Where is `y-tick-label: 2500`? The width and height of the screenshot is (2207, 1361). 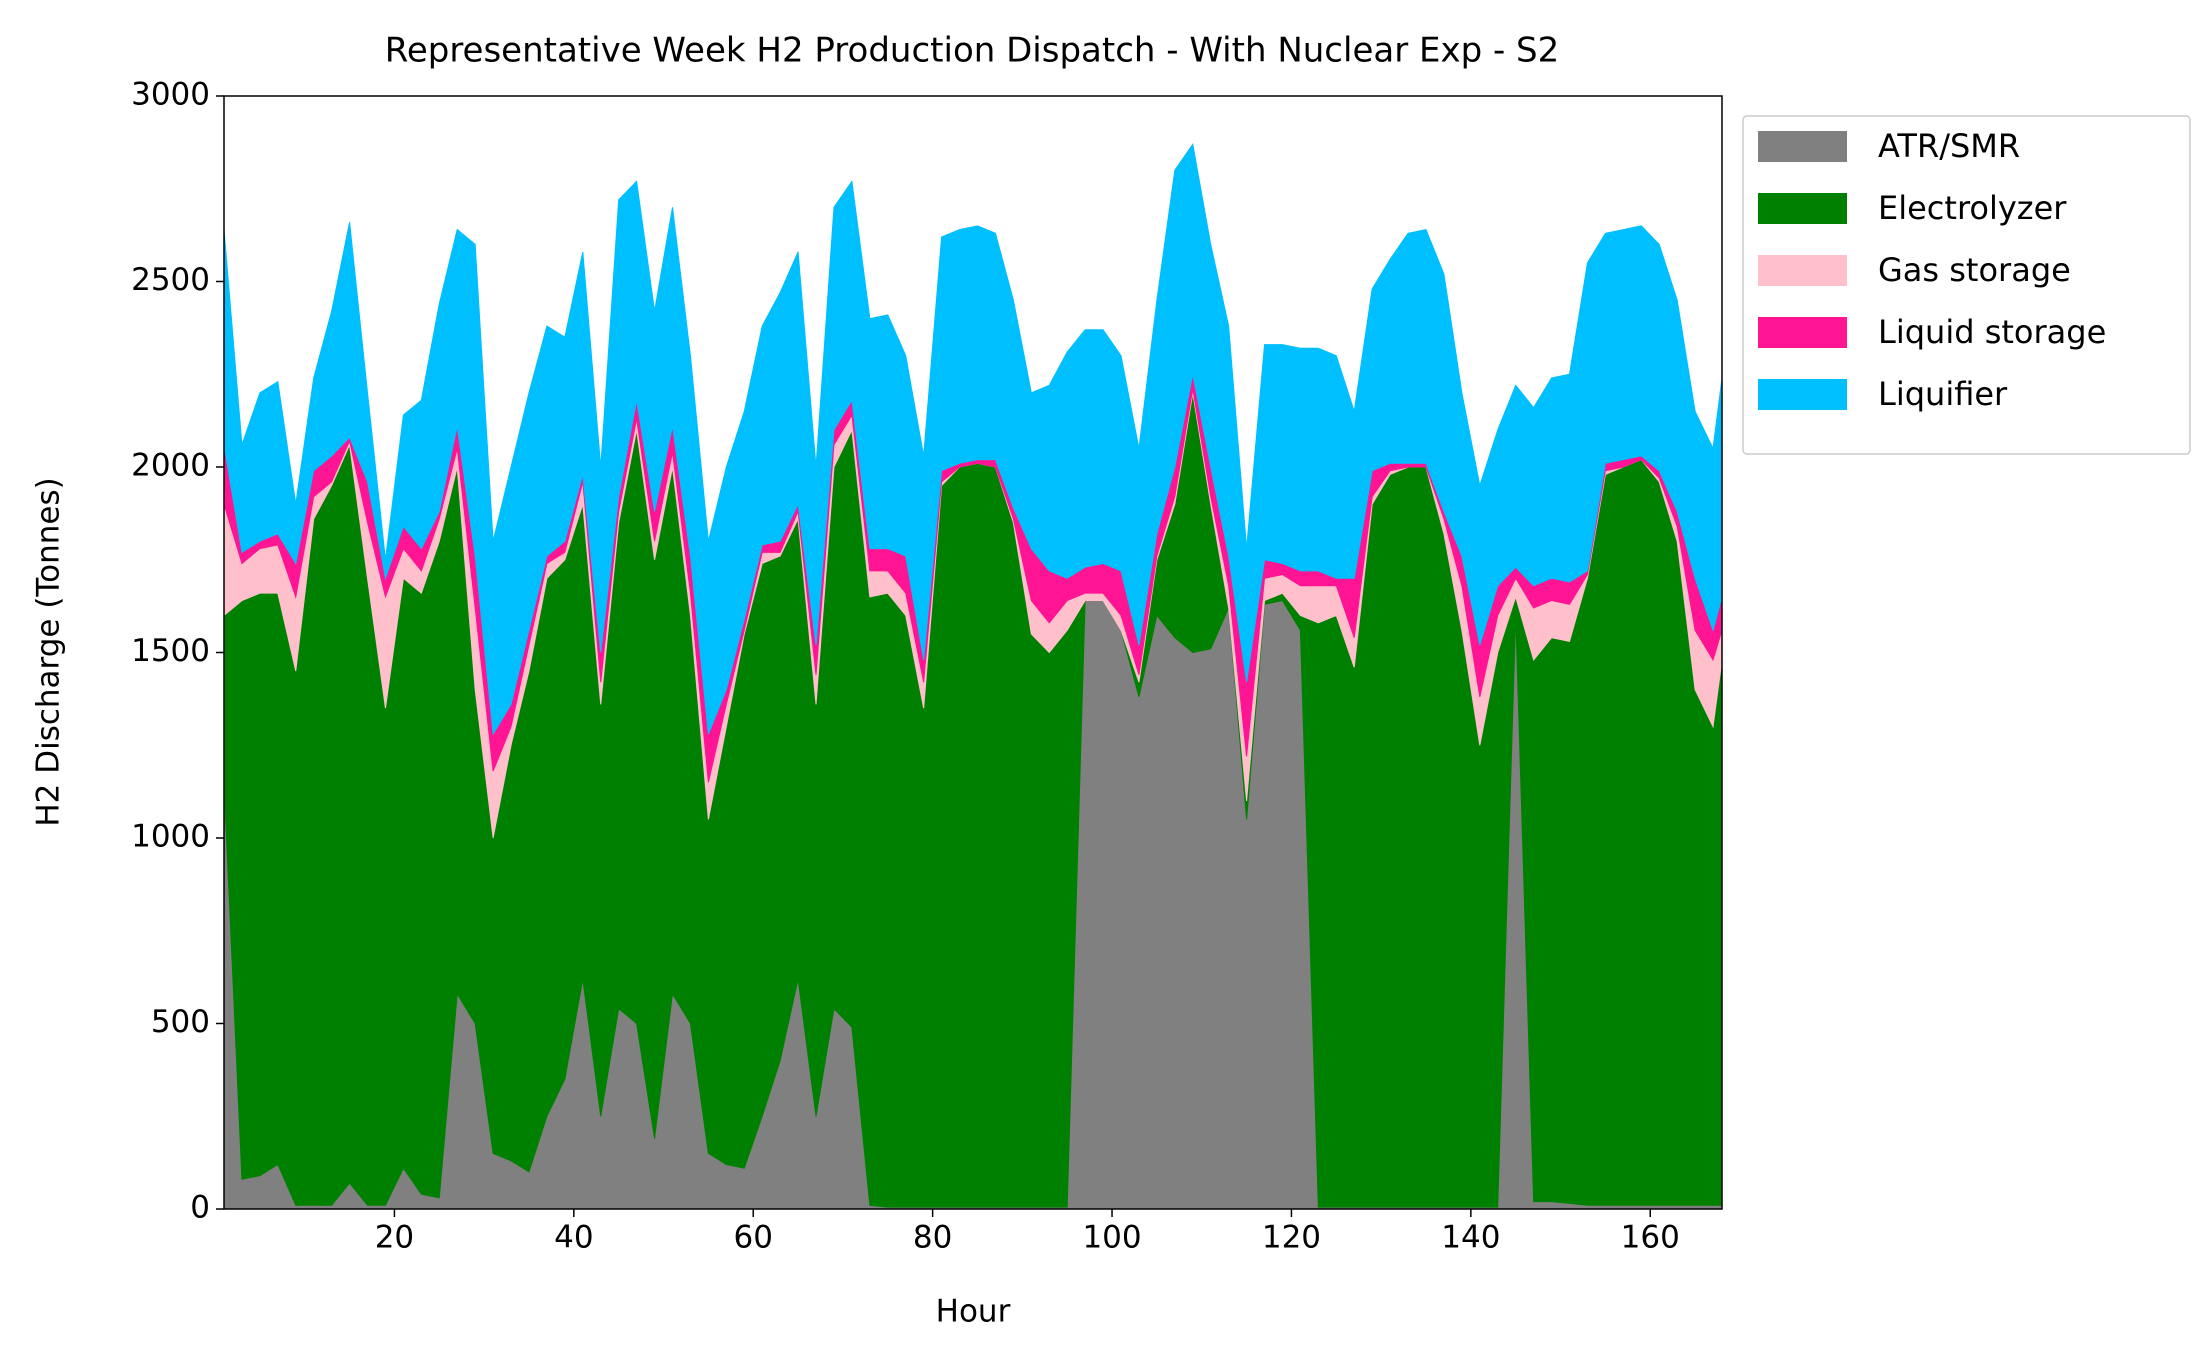 y-tick-label: 2500 is located at coordinates (170, 280).